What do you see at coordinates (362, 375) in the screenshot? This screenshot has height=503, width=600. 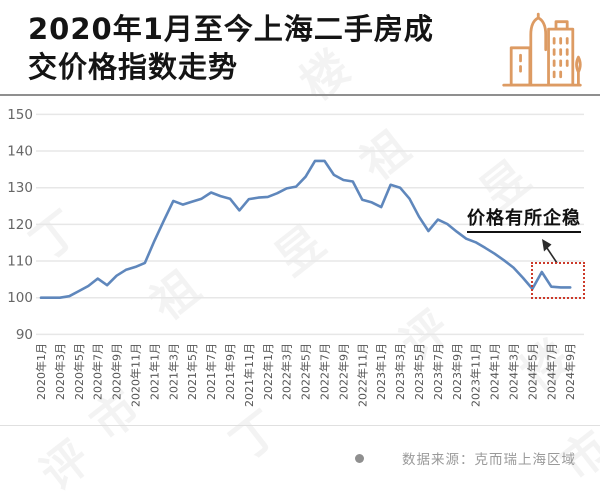 I see `x-tick-label: 2022年11月` at bounding box center [362, 375].